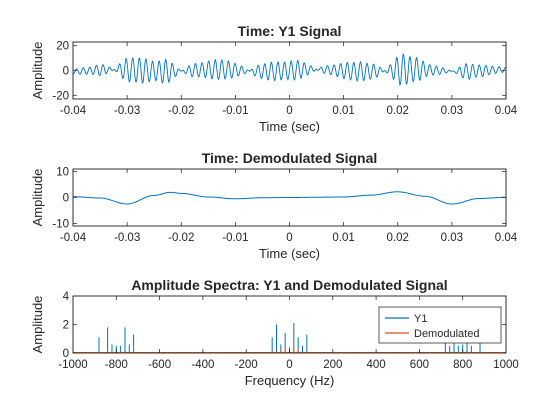 The height and width of the screenshot is (420, 560). I want to click on y-tick-label: -20, so click(60, 96).